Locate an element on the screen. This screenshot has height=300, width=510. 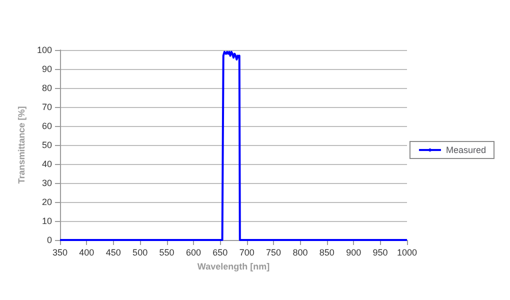
y-tick-label: 70 is located at coordinates (47, 107).